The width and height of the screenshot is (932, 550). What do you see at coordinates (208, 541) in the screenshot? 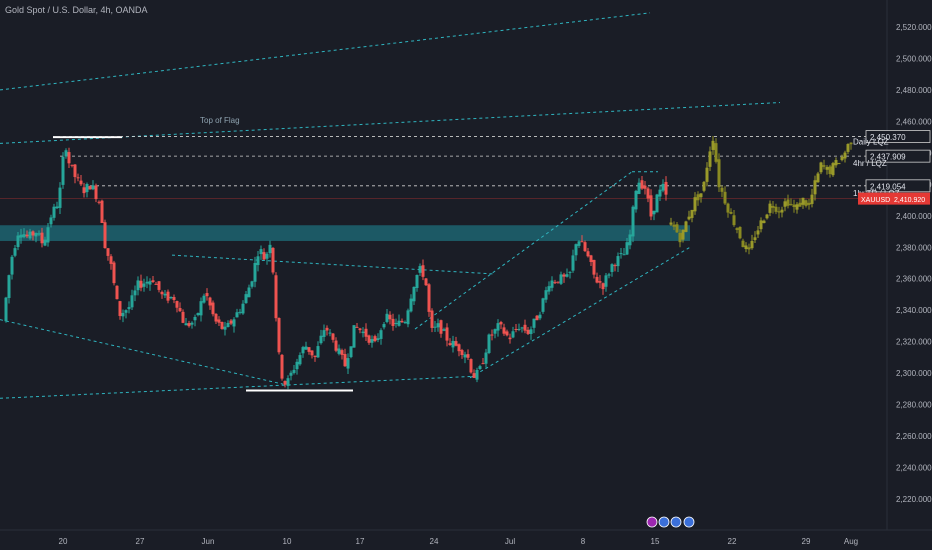
I see `x-tick-label: Jun` at bounding box center [208, 541].